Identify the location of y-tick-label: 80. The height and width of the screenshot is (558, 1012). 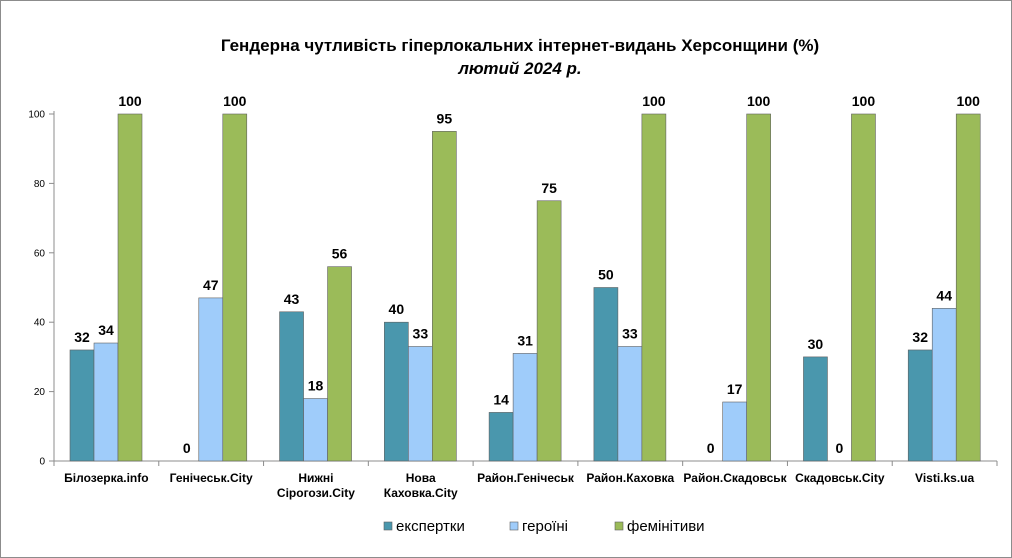
(40, 184).